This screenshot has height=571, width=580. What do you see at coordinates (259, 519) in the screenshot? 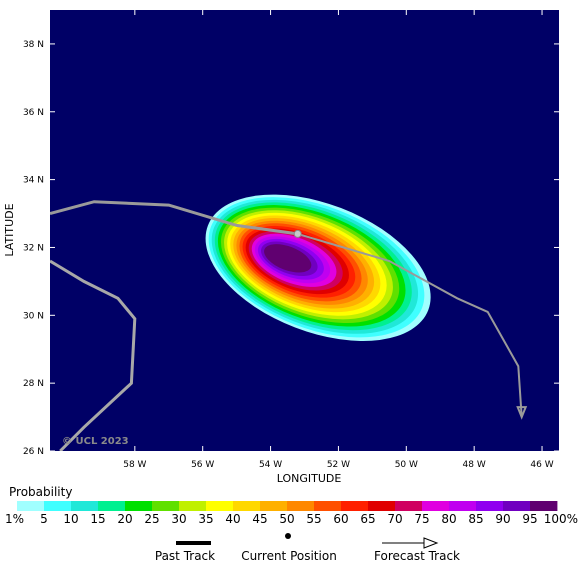
I see `colorbar-tick-label: 45` at bounding box center [259, 519].